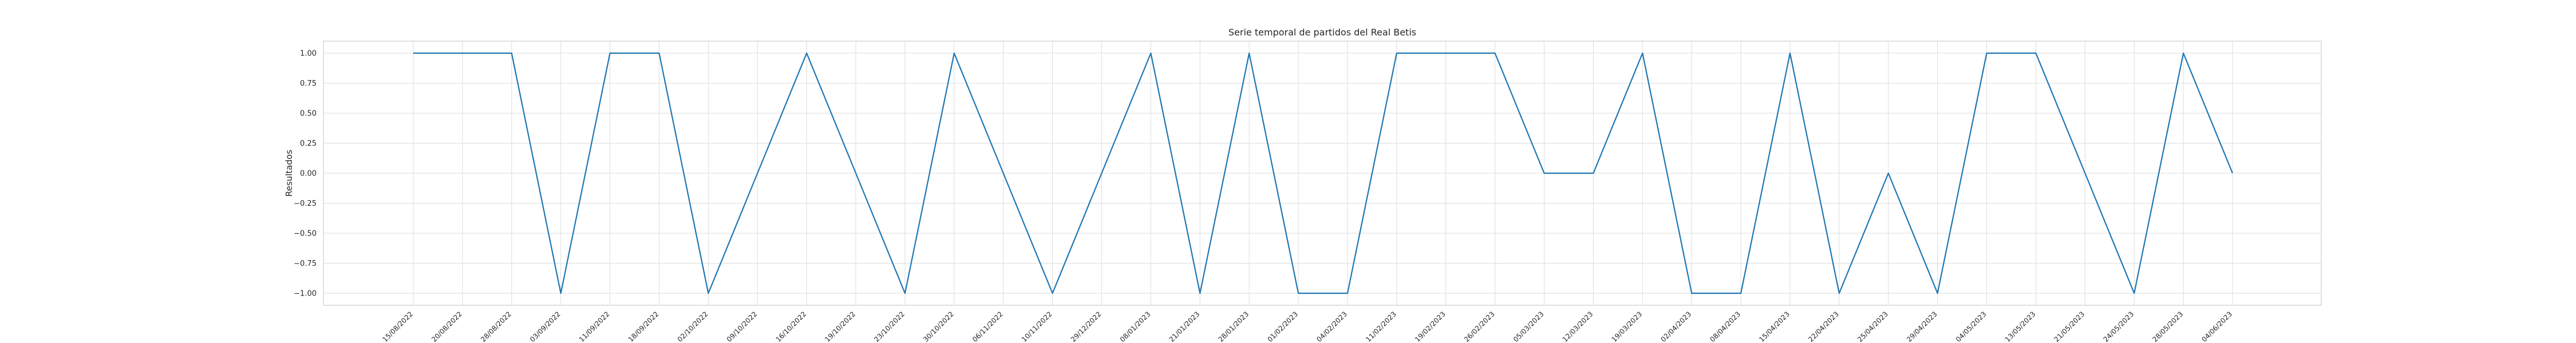  What do you see at coordinates (1430, 326) in the screenshot?
I see `x-tick-label: 19/02/2023` at bounding box center [1430, 326].